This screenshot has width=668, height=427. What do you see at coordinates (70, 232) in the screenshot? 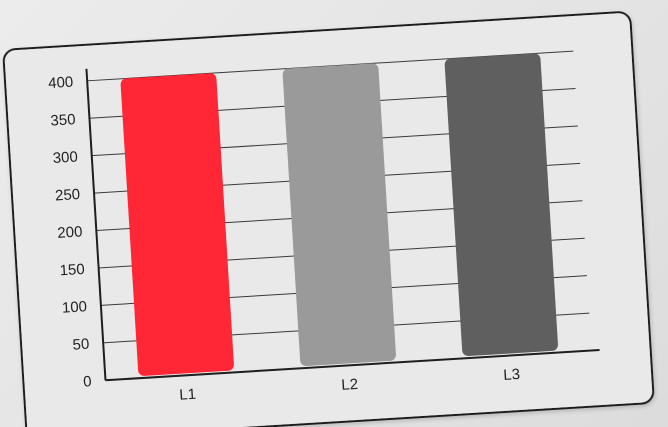
I see `y-tick-label: 200` at bounding box center [70, 232].